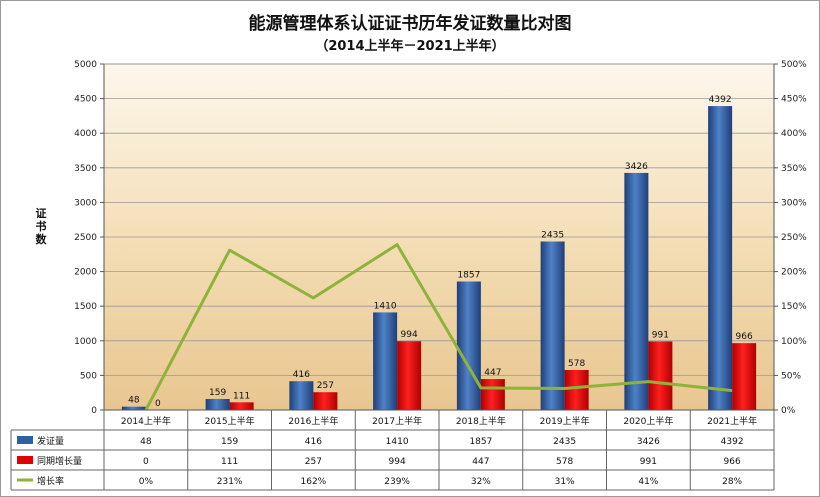 This screenshot has width=820, height=497. I want to click on y-tick-label-right: 450%, so click(794, 100).